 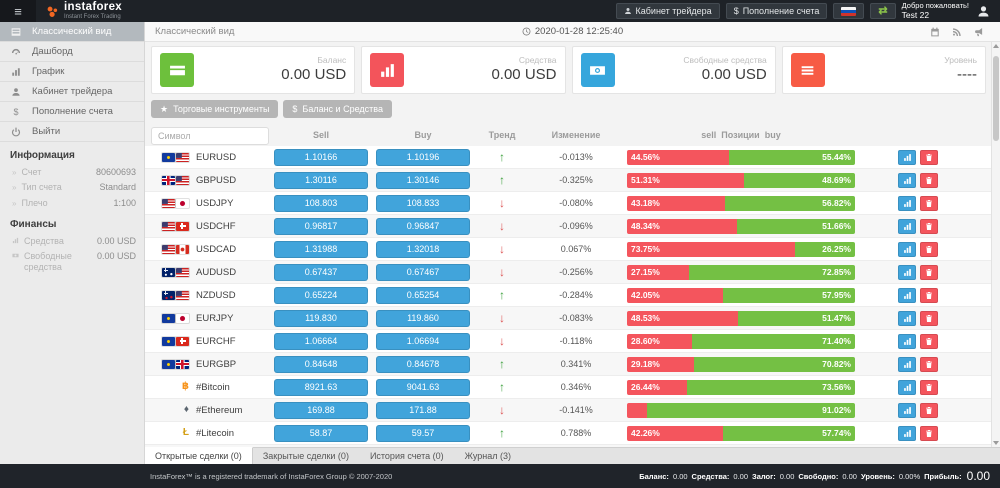 What do you see at coordinates (576, 295) in the screenshot?
I see `change-value: -0.284%` at bounding box center [576, 295].